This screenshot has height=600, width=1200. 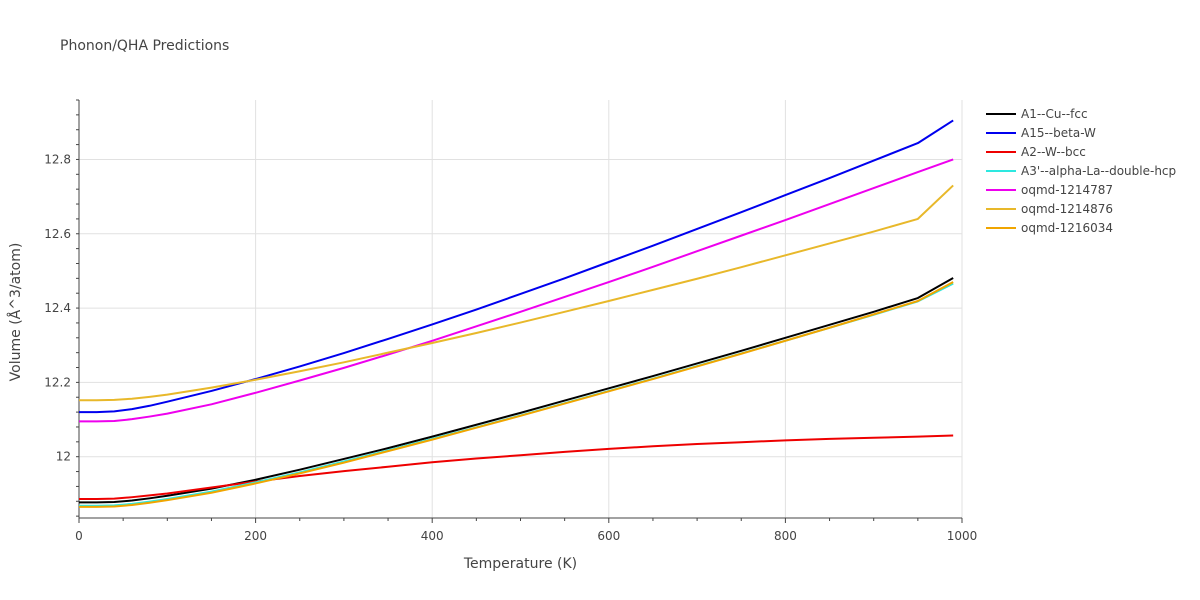 I want to click on legend-item: oqmd-1214876, so click(x=1049, y=209).